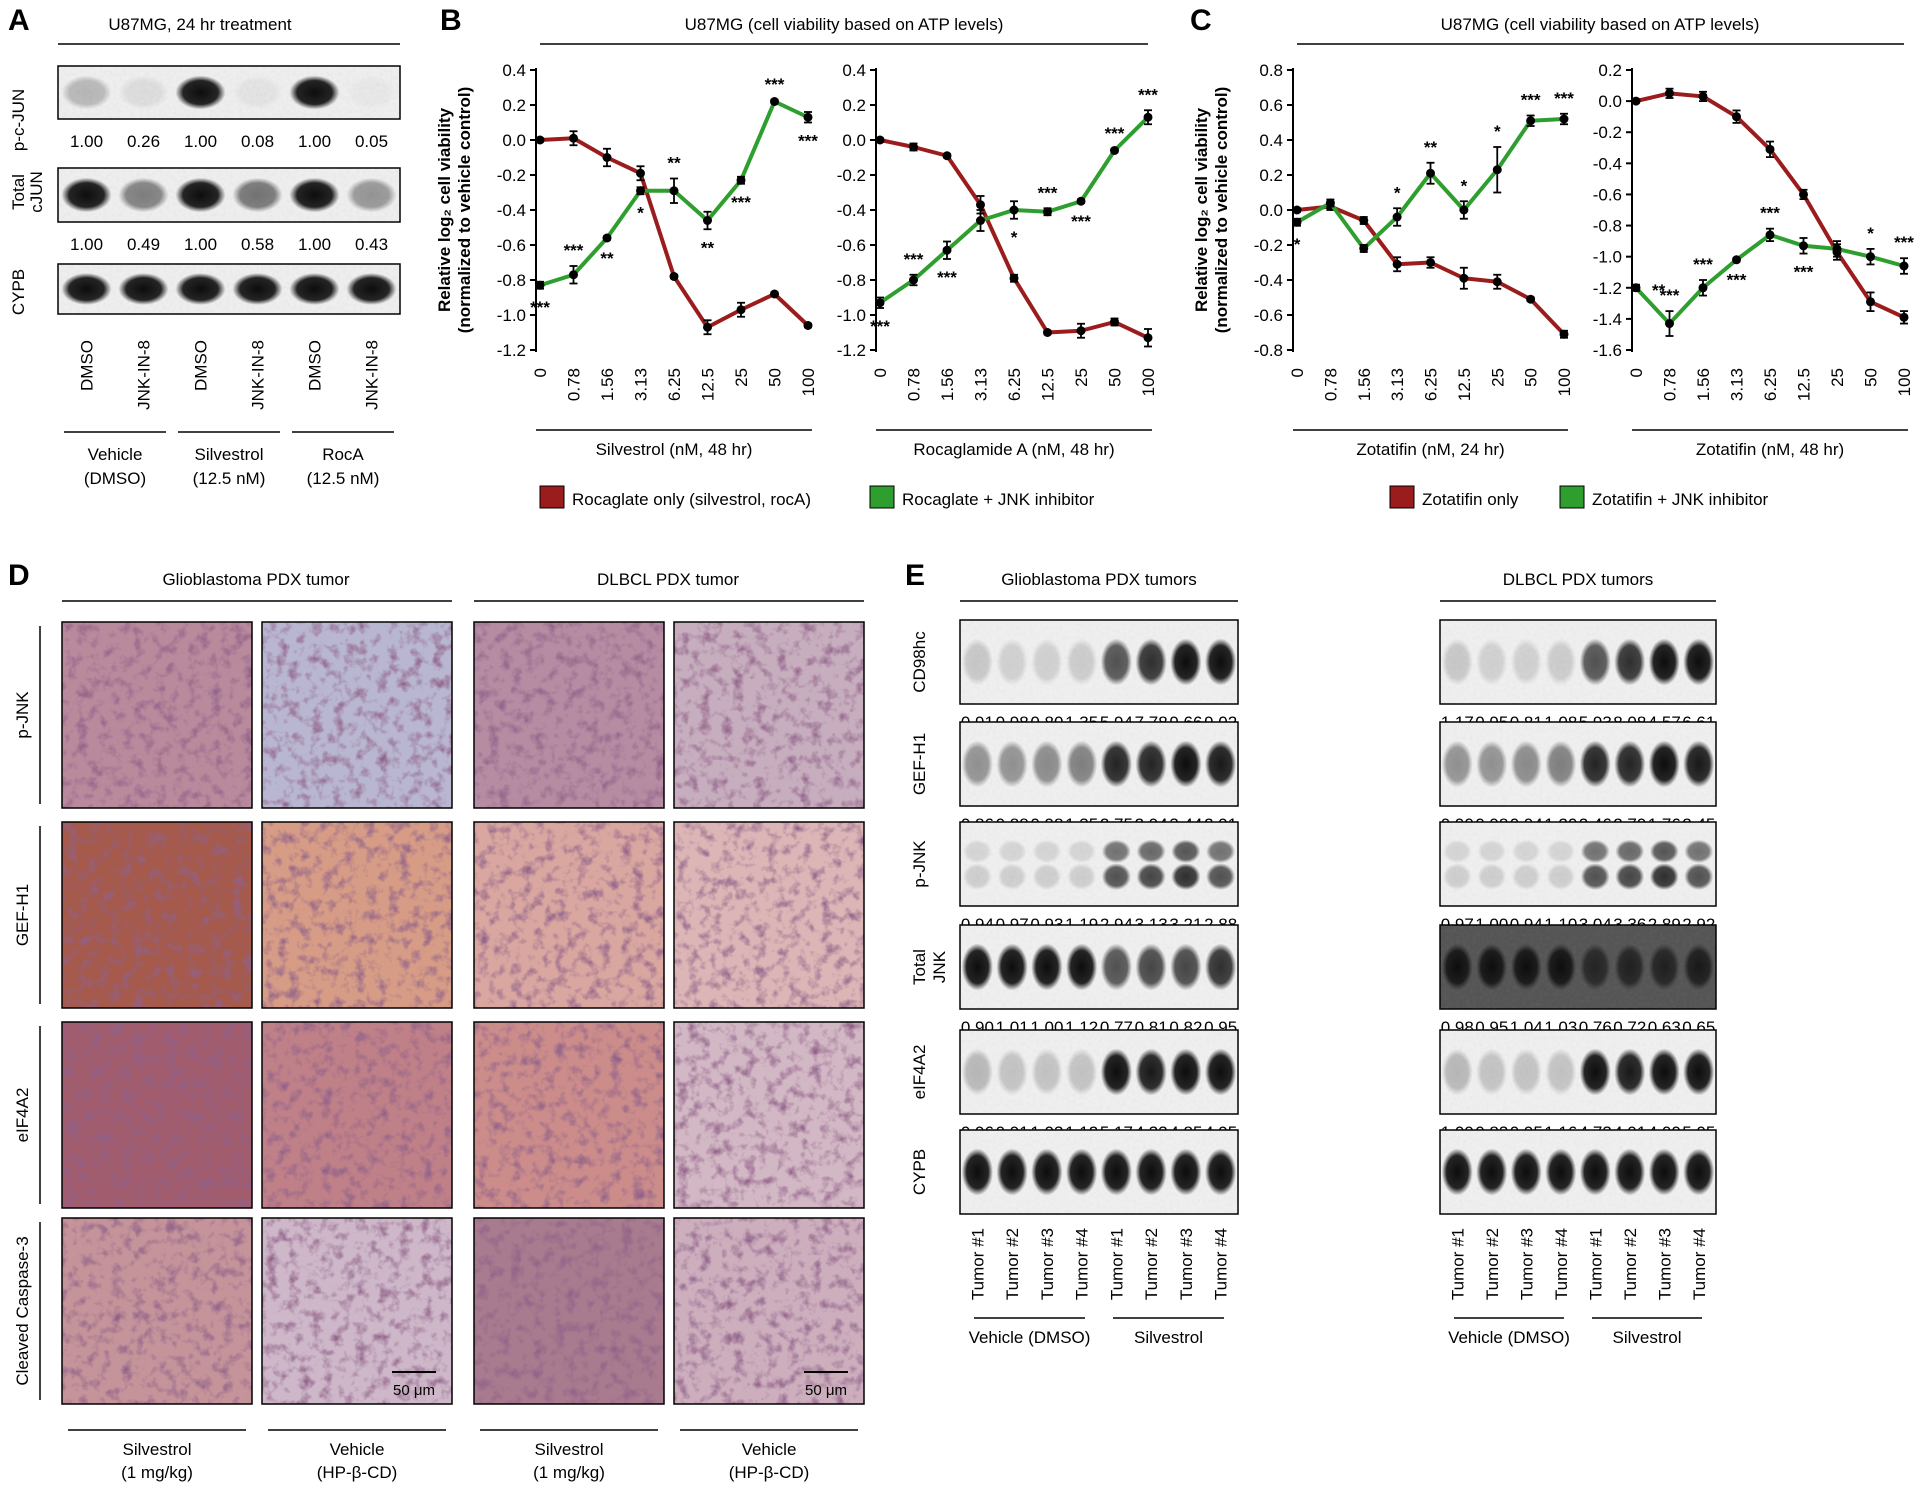 The height and width of the screenshot is (1487, 1920). I want to click on blot-label: eIF4A2, so click(919, 1072).